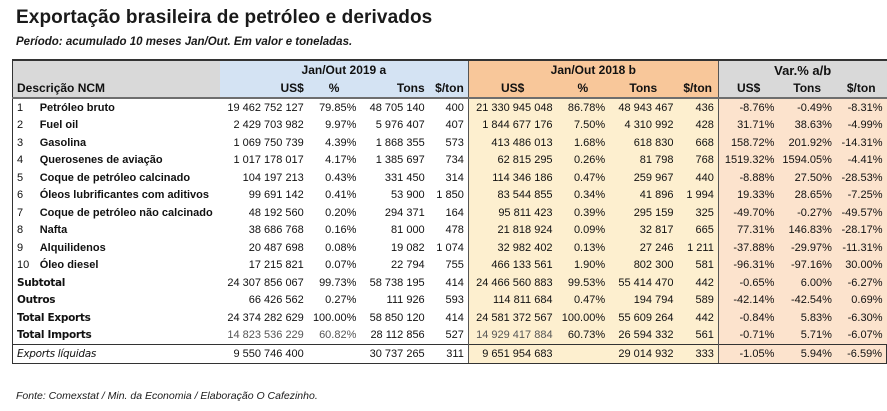 The height and width of the screenshot is (411, 887). Describe the element at coordinates (341, 247) in the screenshot. I see `a-pct: 0.08%` at that location.